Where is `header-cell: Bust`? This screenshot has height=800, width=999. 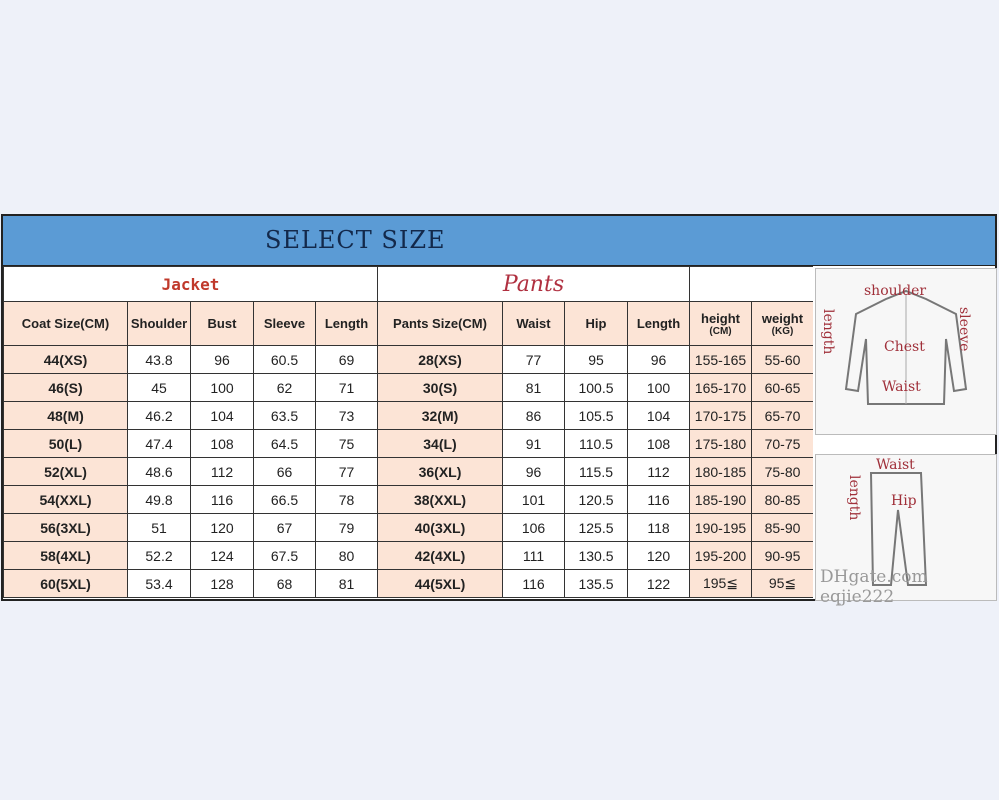
header-cell: Bust is located at coordinates (222, 323).